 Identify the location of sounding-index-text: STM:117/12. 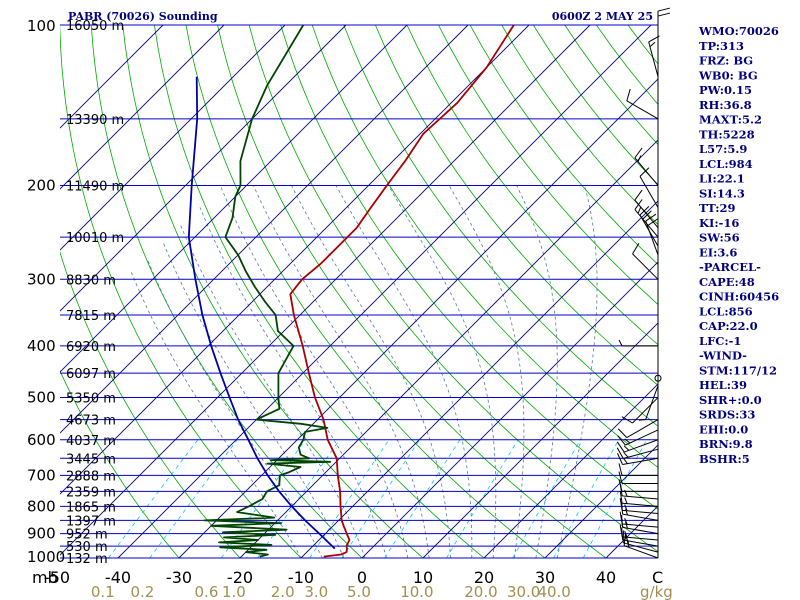
(738, 370).